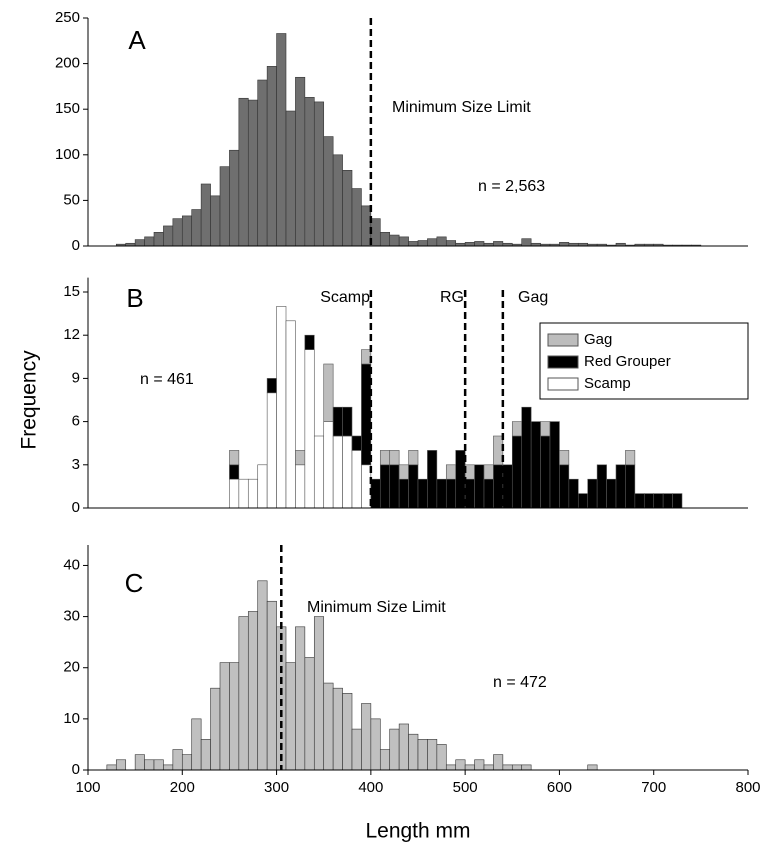 Image resolution: width=772 pixels, height=850 pixels. Describe the element at coordinates (71, 616) in the screenshot. I see `y-tick-label: 30` at that location.